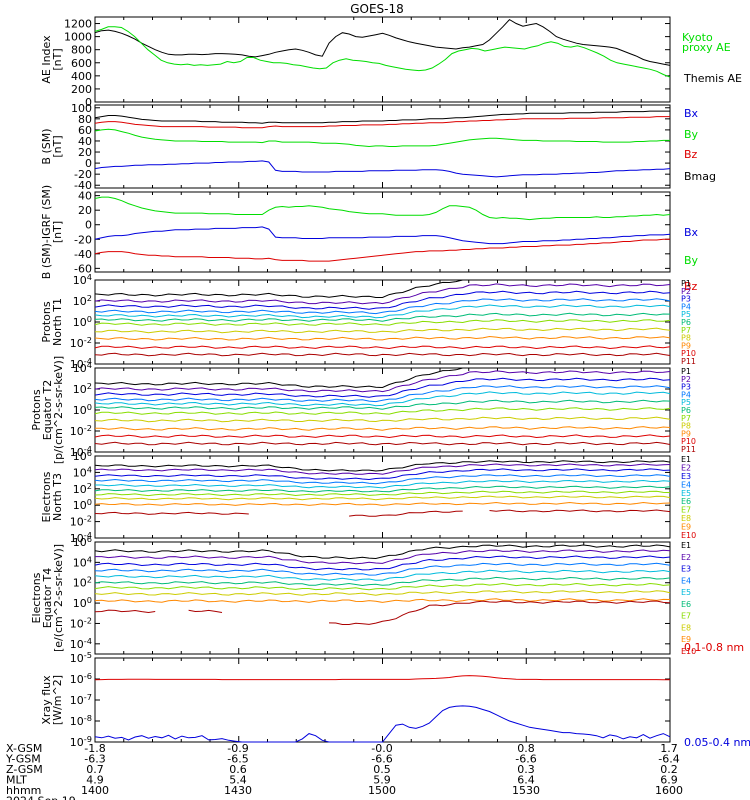 Image resolution: width=750 pixels, height=800 pixels. I want to click on series-e7, so click(382, 493).